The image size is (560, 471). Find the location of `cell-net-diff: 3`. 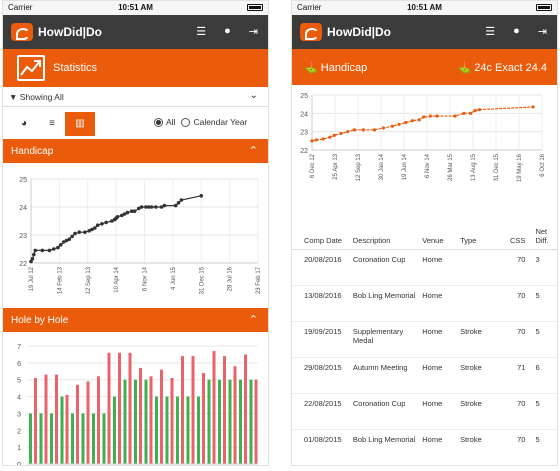

cell-net-diff: 3 is located at coordinates (542, 267).